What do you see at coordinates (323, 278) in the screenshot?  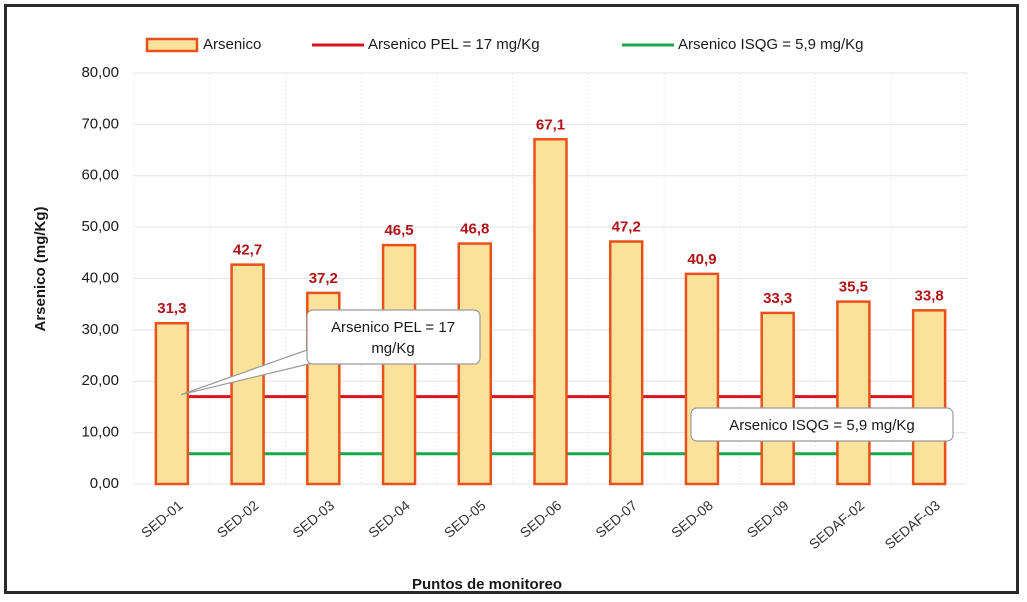 I see `data-label-sed-03: 37,2` at bounding box center [323, 278].